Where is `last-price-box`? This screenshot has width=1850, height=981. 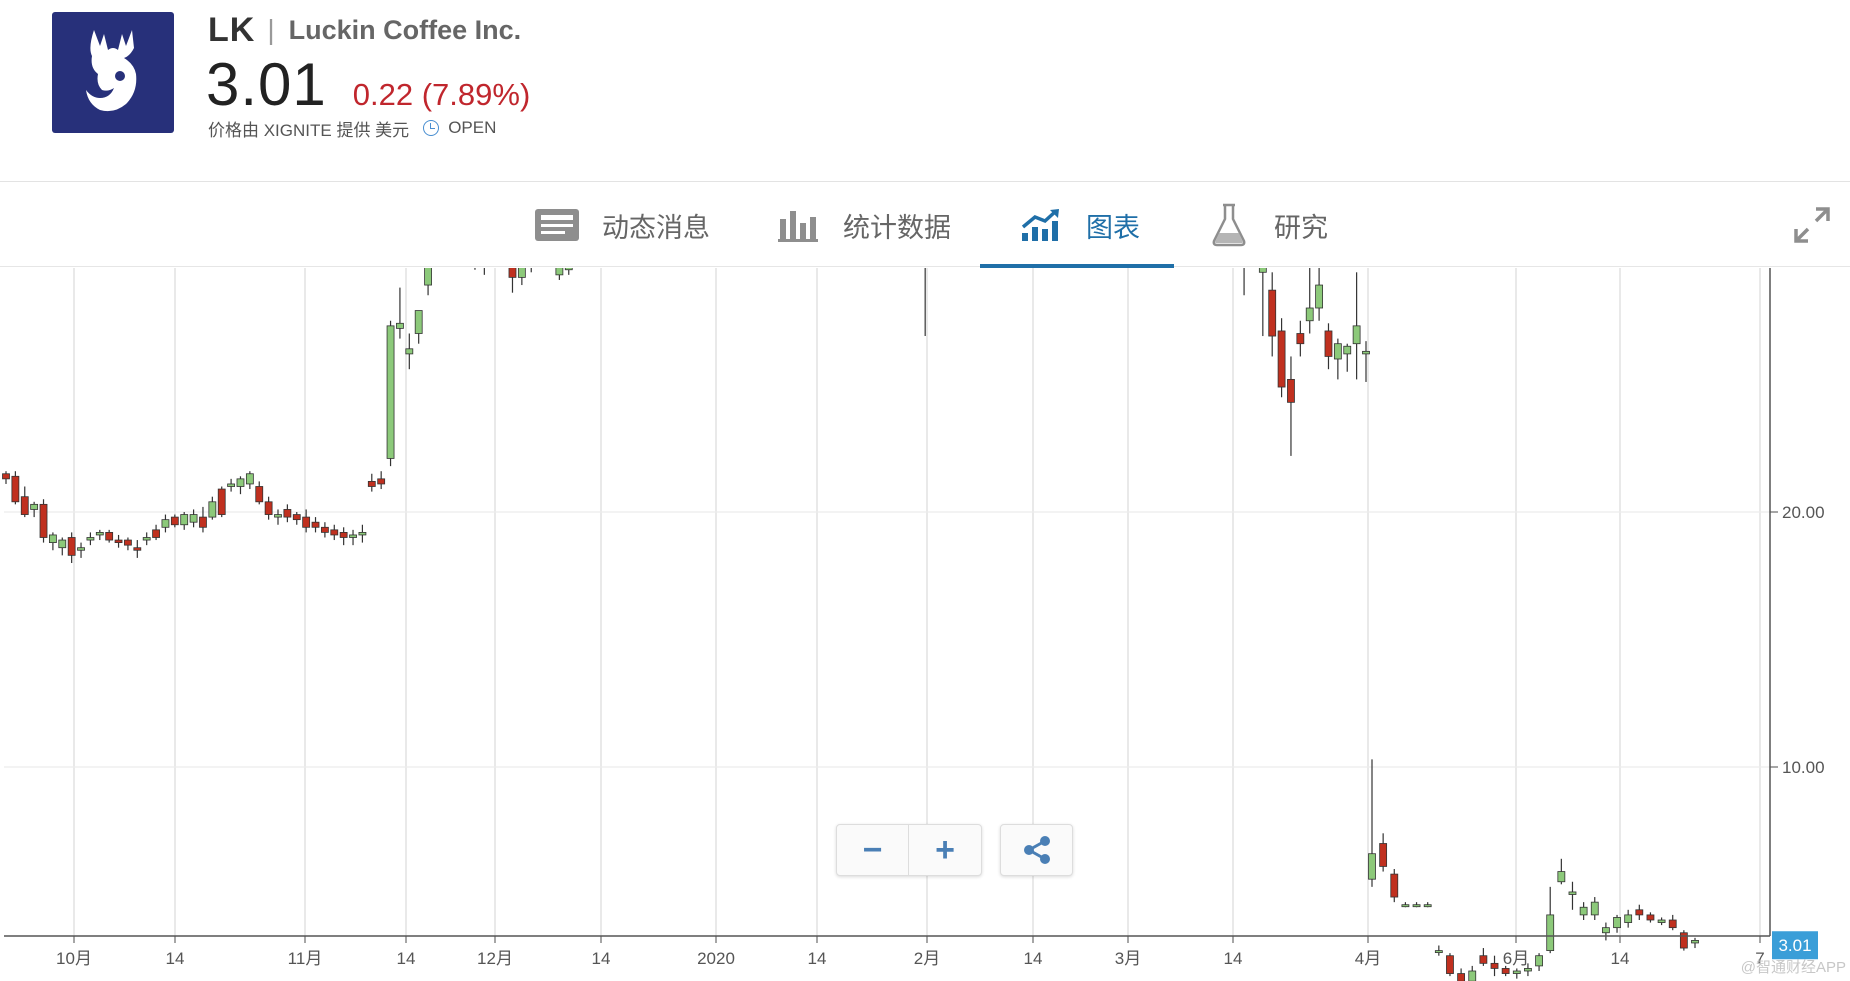
last-price-box is located at coordinates (1795, 945).